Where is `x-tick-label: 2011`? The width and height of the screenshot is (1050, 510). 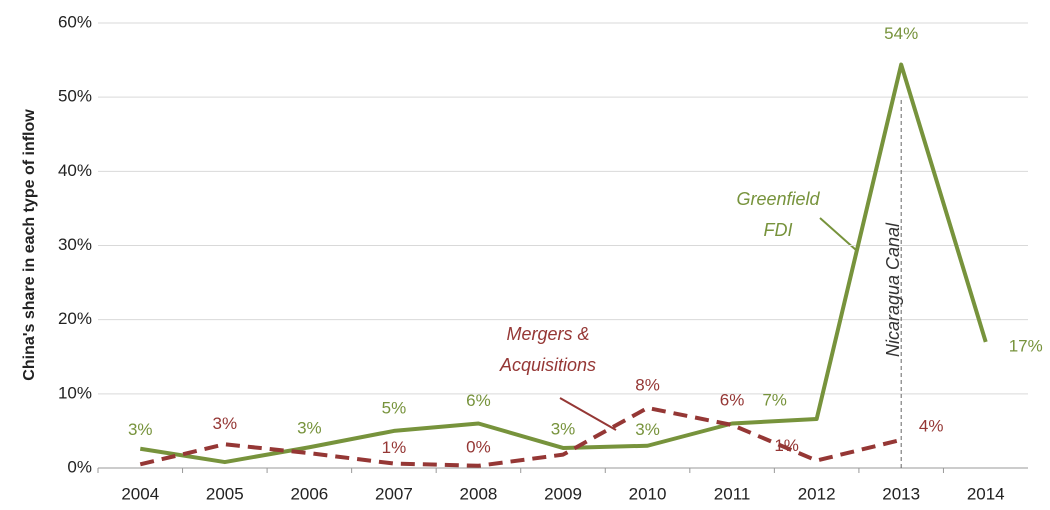
x-tick-label: 2011 is located at coordinates (732, 493).